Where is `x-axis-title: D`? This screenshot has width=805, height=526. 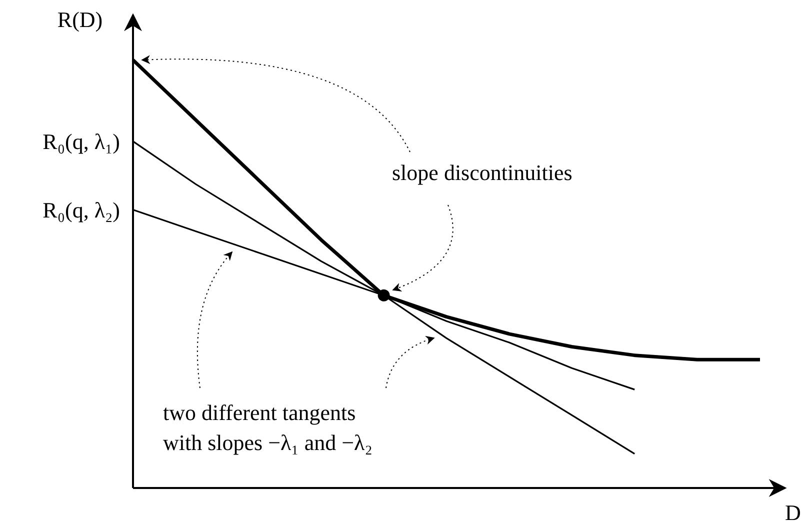
x-axis-title: D is located at coordinates (793, 512).